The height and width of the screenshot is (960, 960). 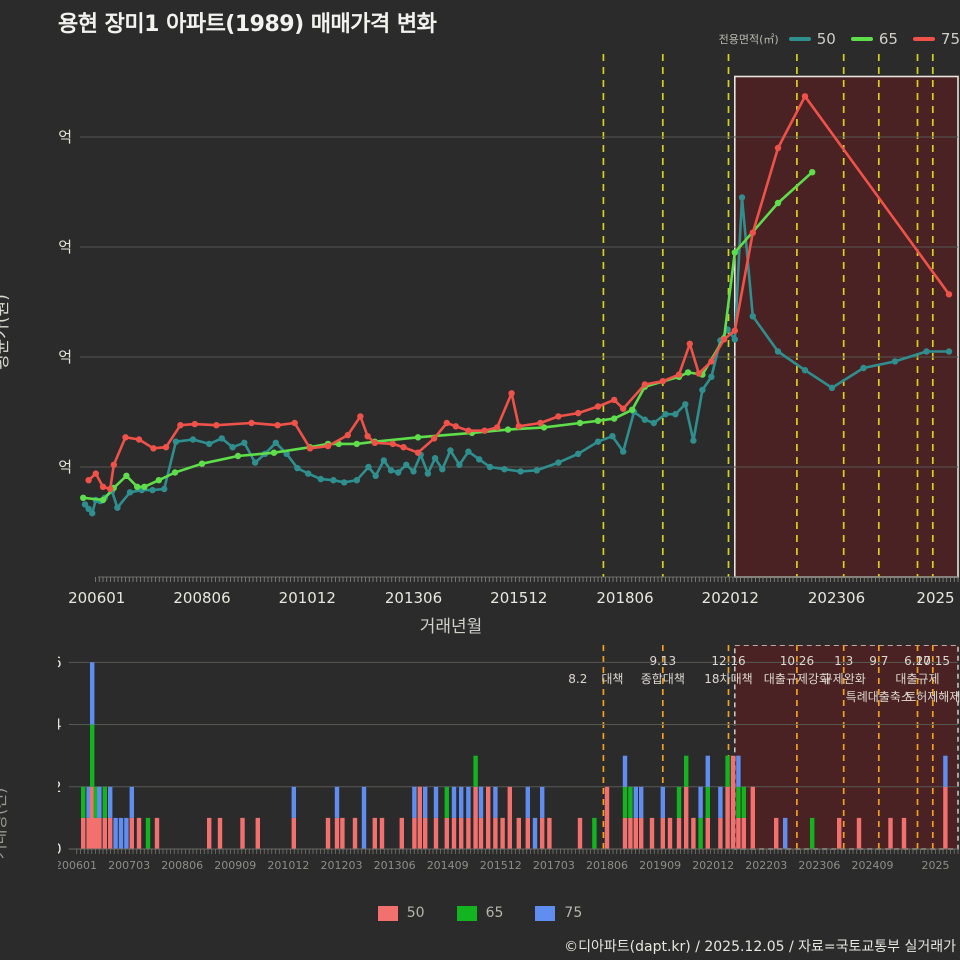 What do you see at coordinates (554, 865) in the screenshot?
I see `bar-x-tick-label: 201703` at bounding box center [554, 865].